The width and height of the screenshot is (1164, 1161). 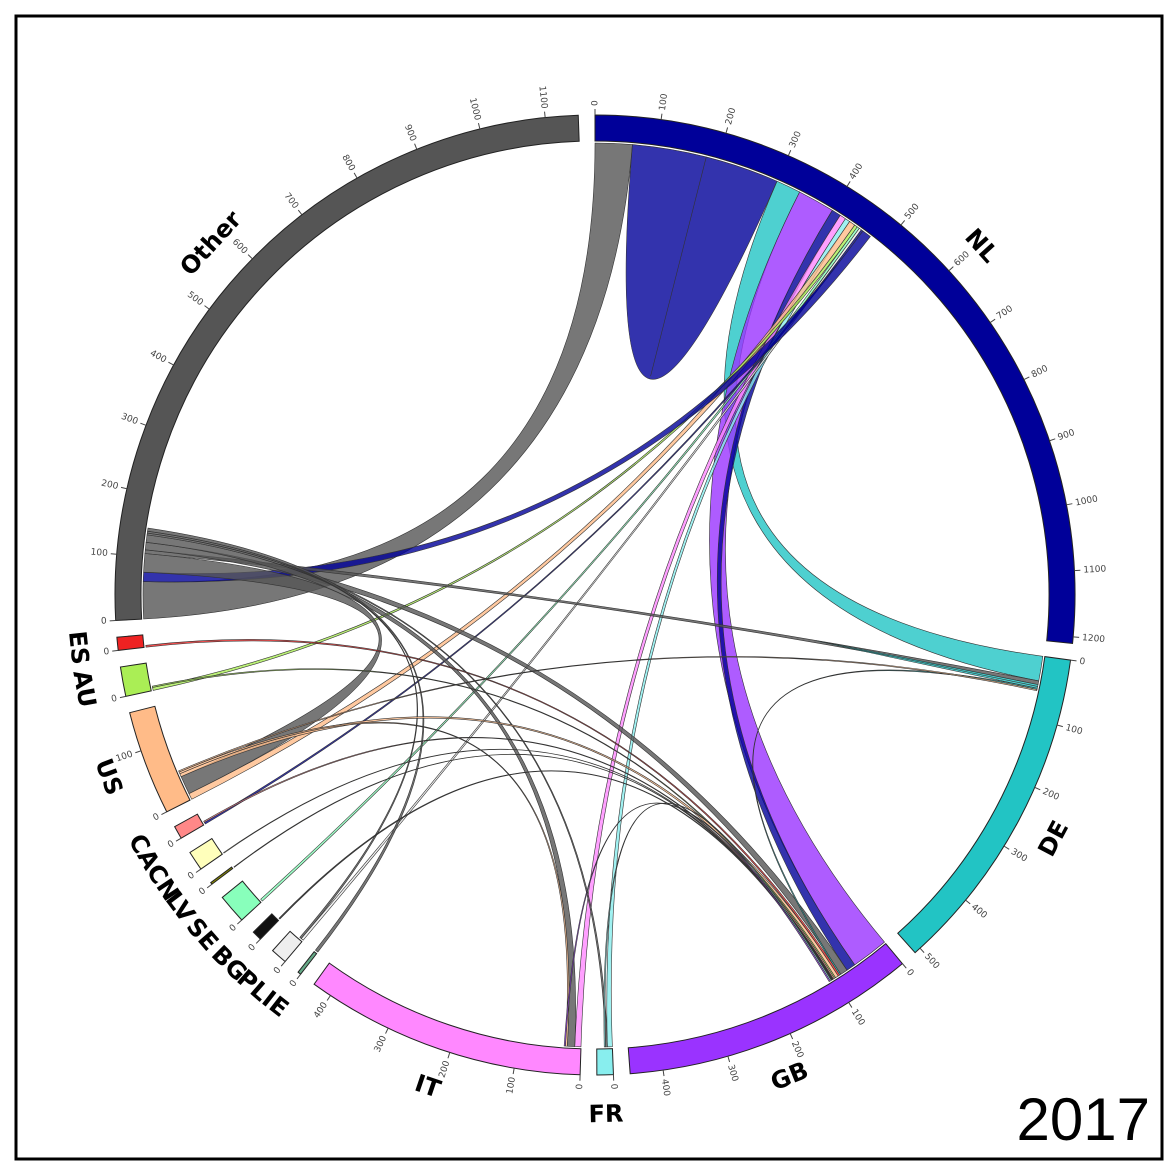 What do you see at coordinates (410, 133) in the screenshot?
I see `tick-label: 900` at bounding box center [410, 133].